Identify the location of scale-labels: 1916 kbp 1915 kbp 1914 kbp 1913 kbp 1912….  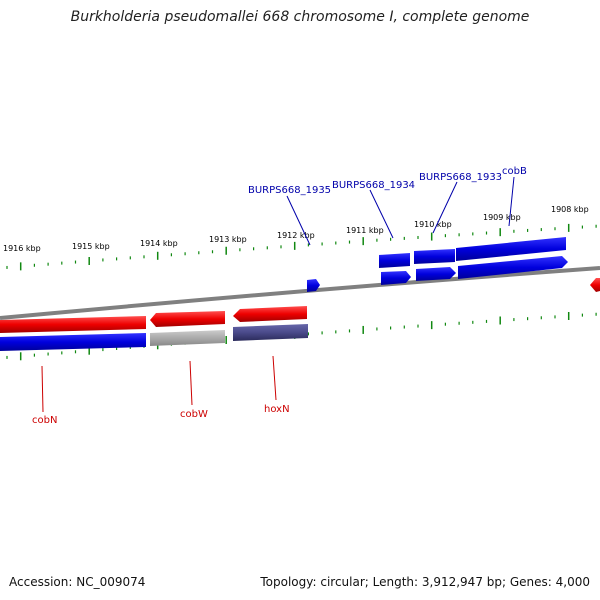
(296, 229).